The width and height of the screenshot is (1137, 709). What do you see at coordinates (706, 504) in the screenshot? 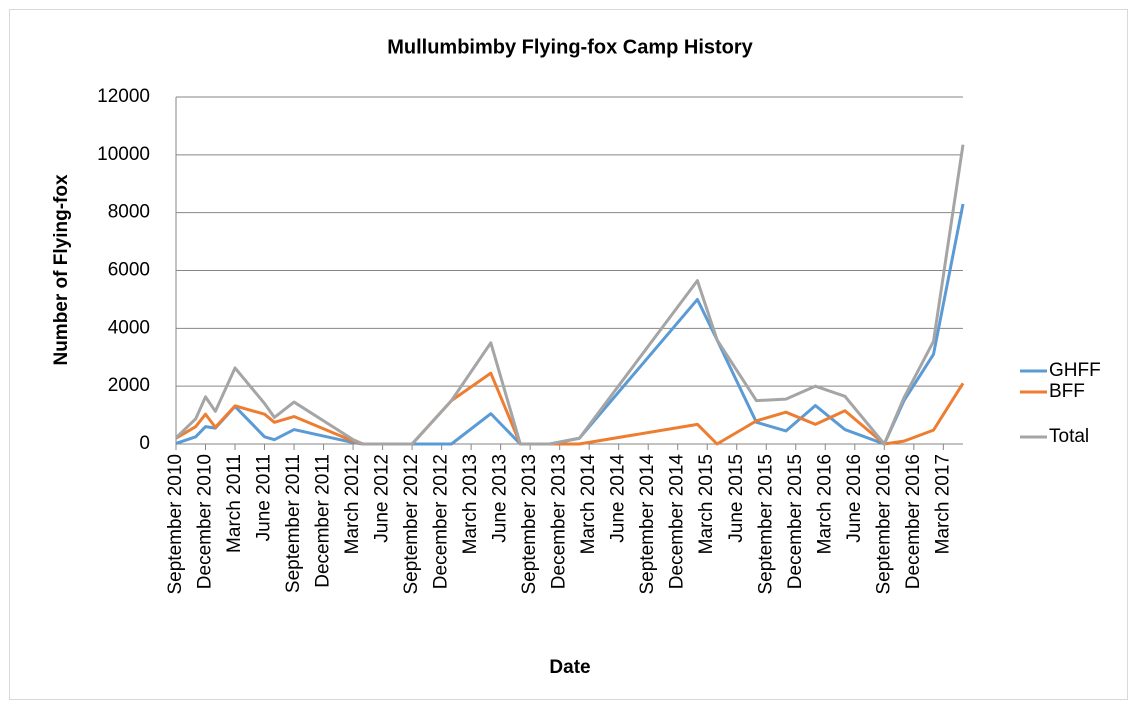
I see `x-tick-label: March 2015` at bounding box center [706, 504].